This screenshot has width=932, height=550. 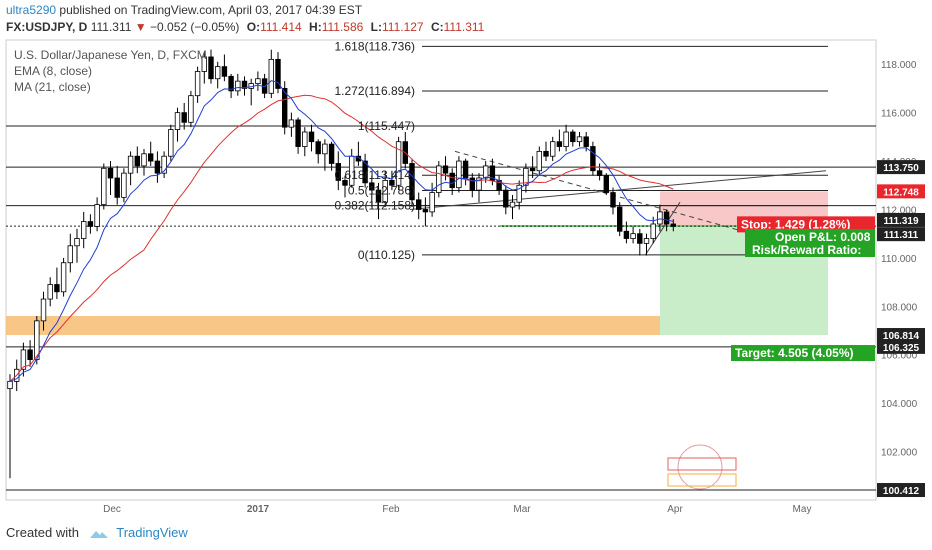 What do you see at coordinates (795, 224) in the screenshot?
I see `stop-label: Stop: 1.429 (1.28%)` at bounding box center [795, 224].